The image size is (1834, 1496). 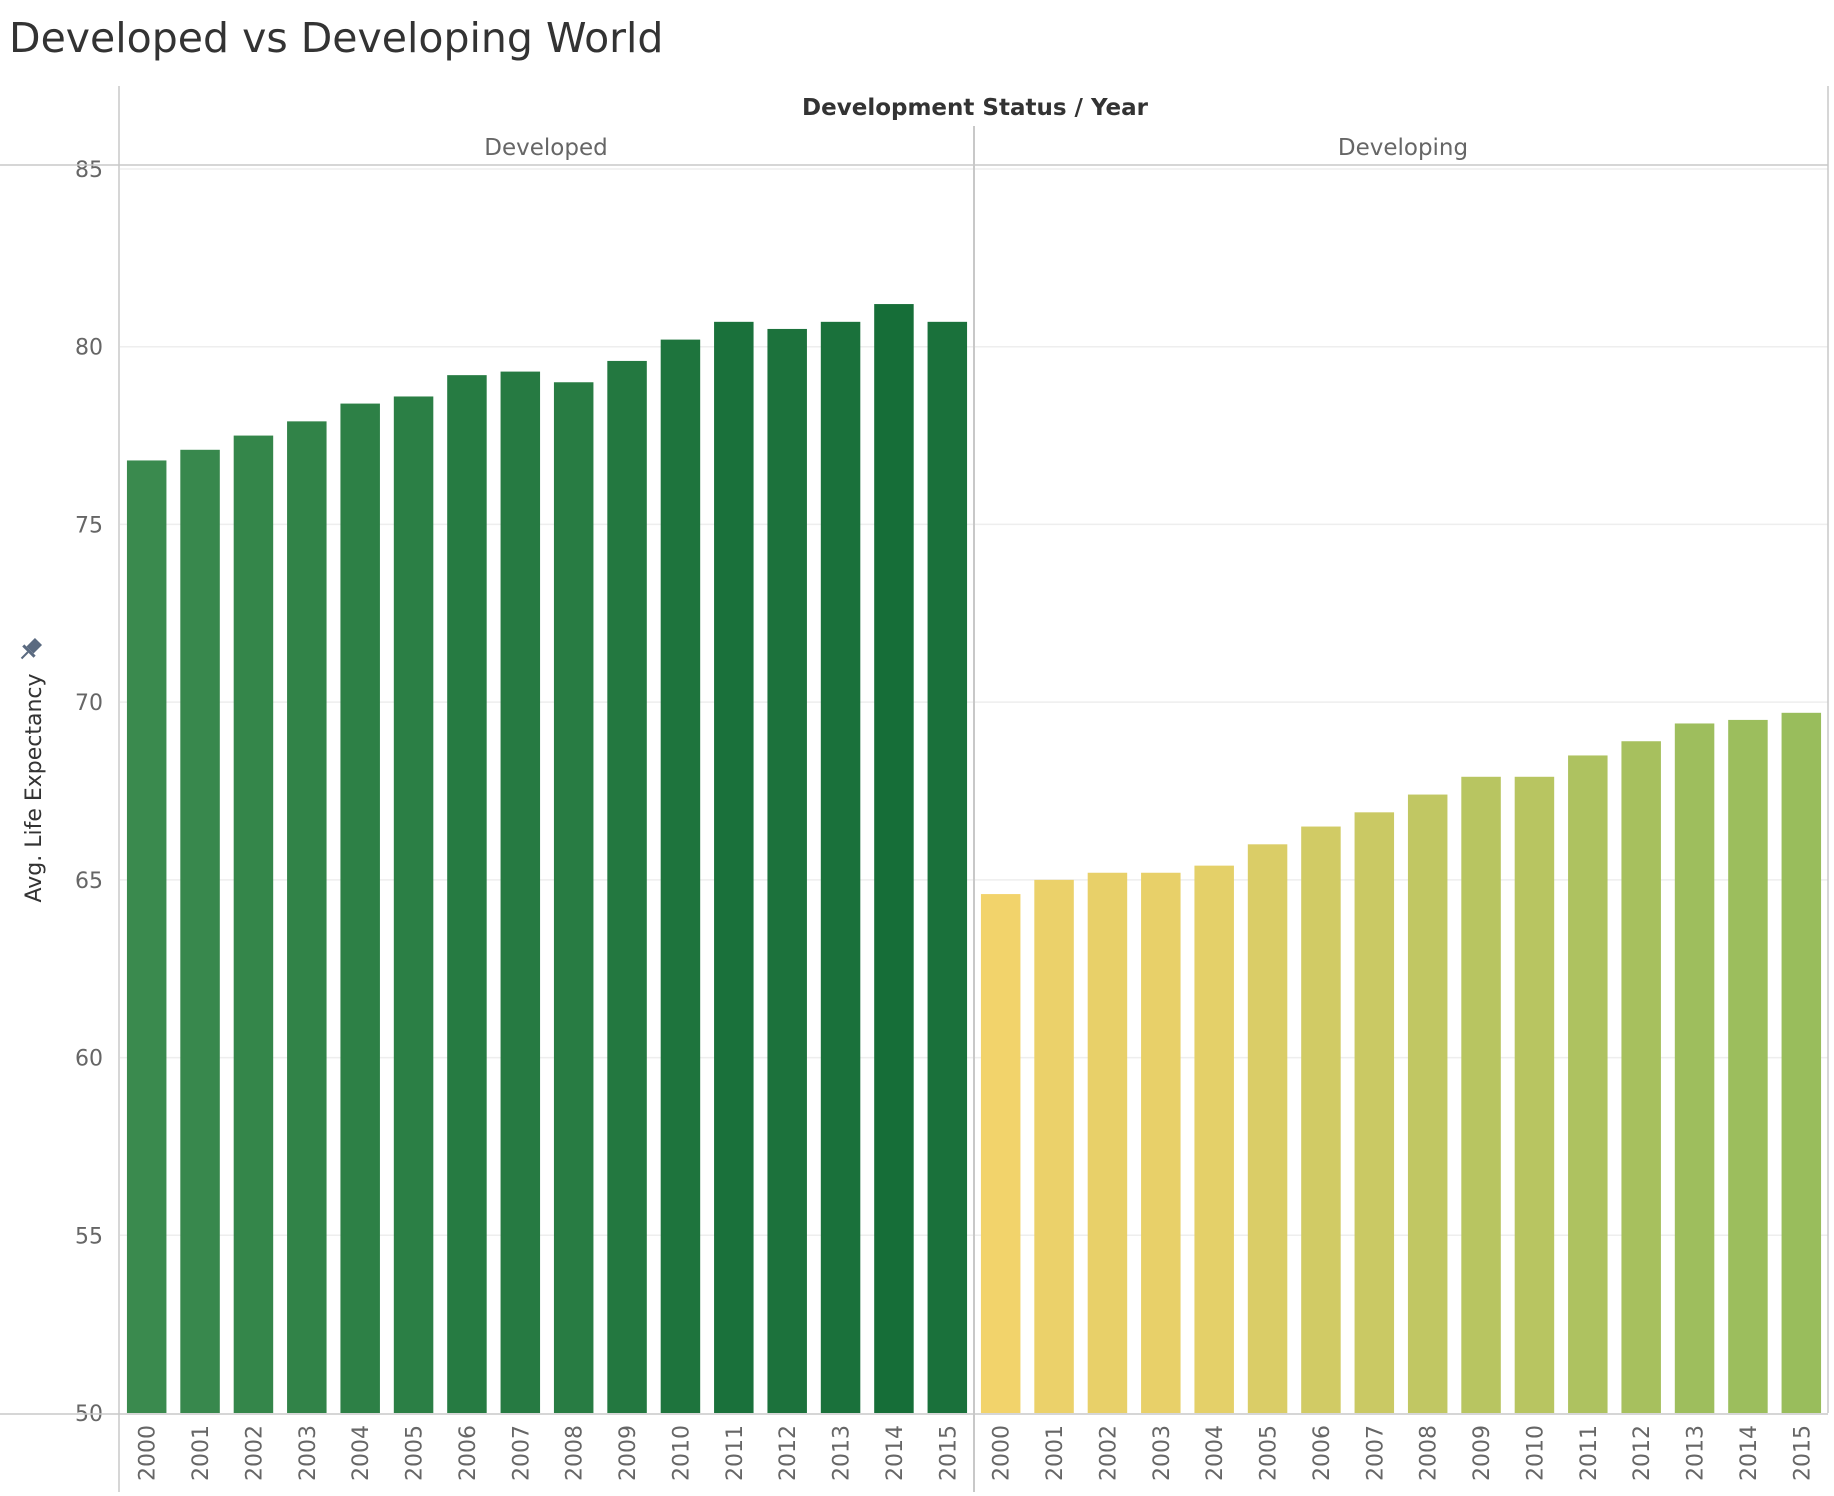 I want to click on bar-developing-2001, so click(x=1054, y=1146).